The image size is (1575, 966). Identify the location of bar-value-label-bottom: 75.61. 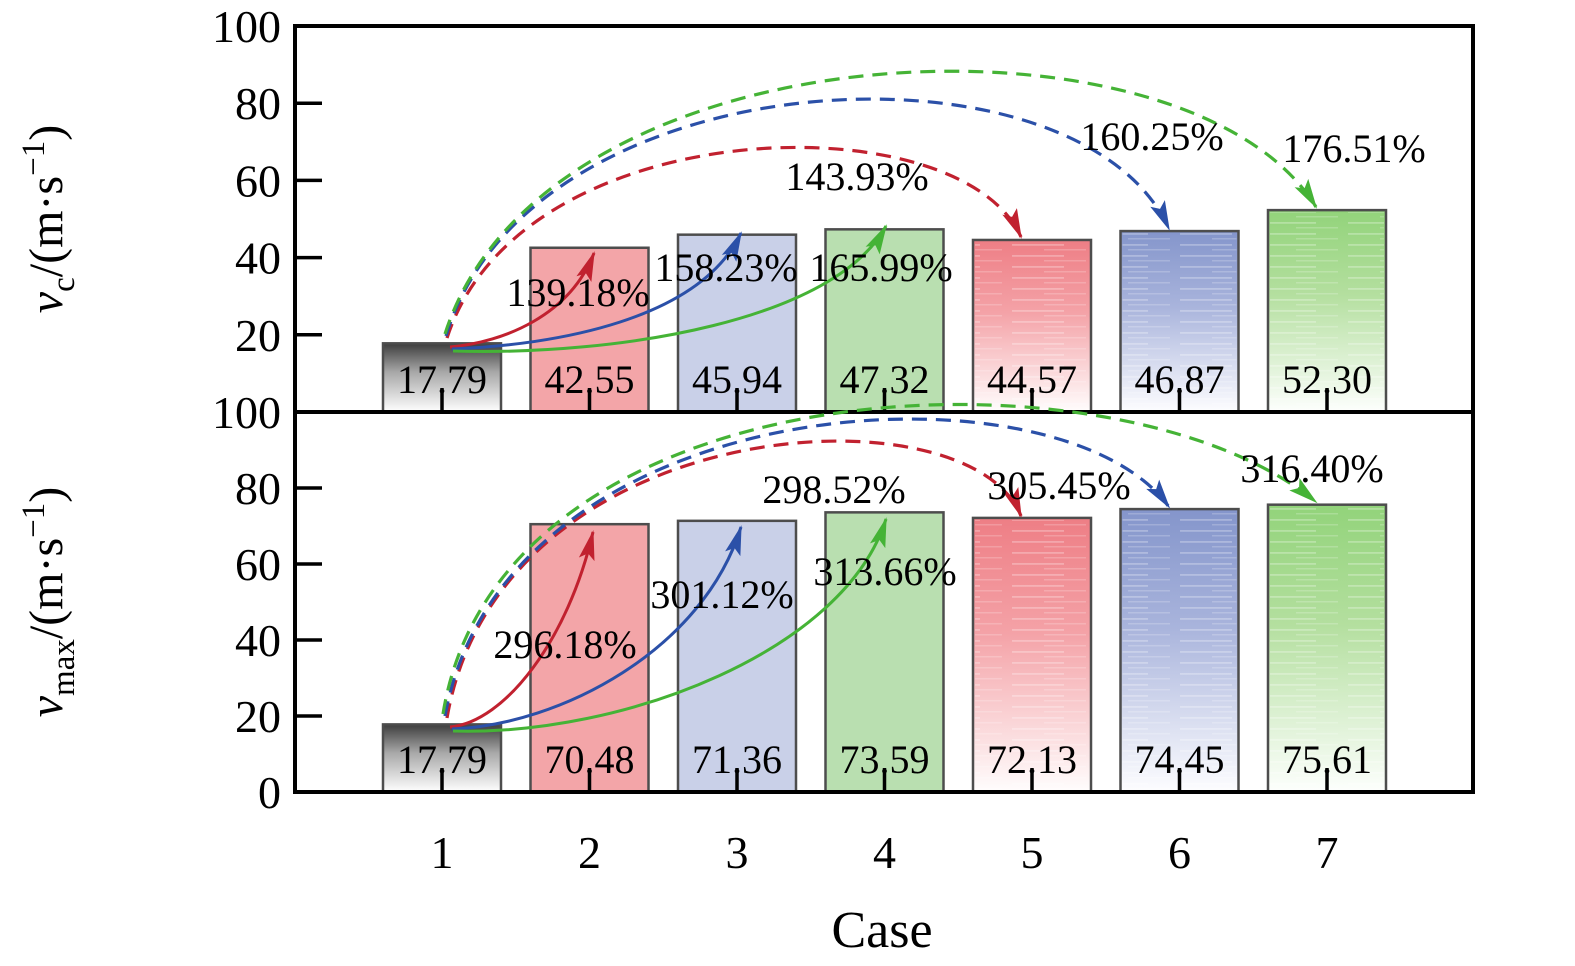
(1327, 759).